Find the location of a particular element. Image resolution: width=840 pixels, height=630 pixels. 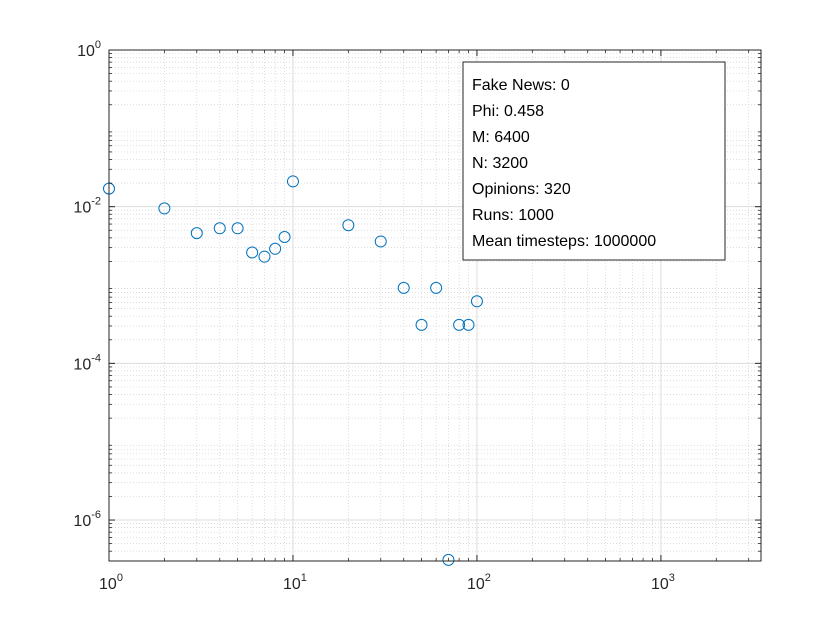

y-tick-label: 10⁻⁶ is located at coordinates (87, 519).